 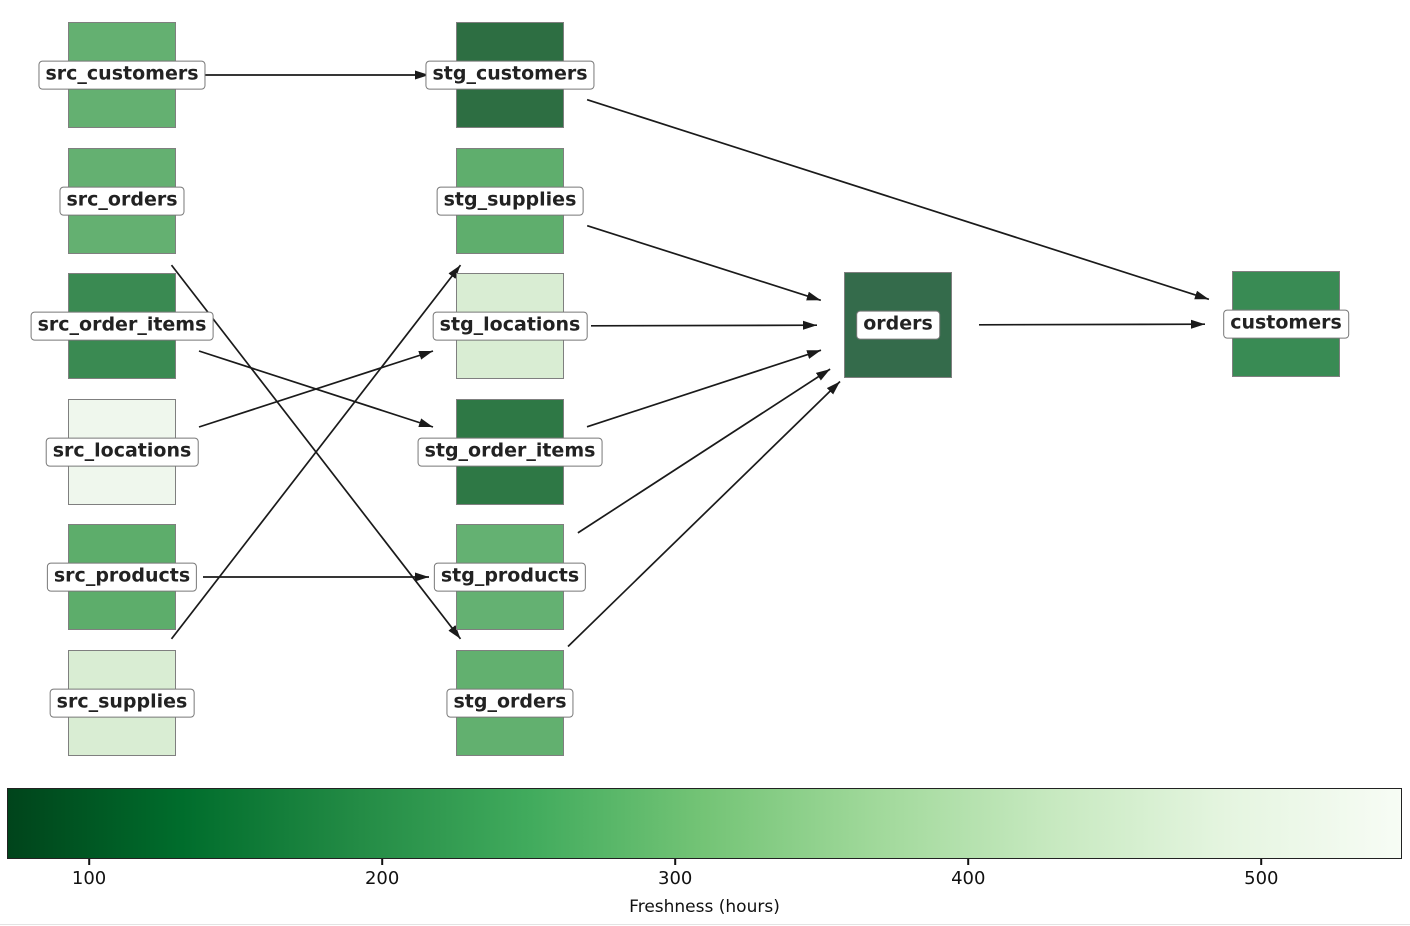 I want to click on colorbar-tick-label-300: 300, so click(x=675, y=878).